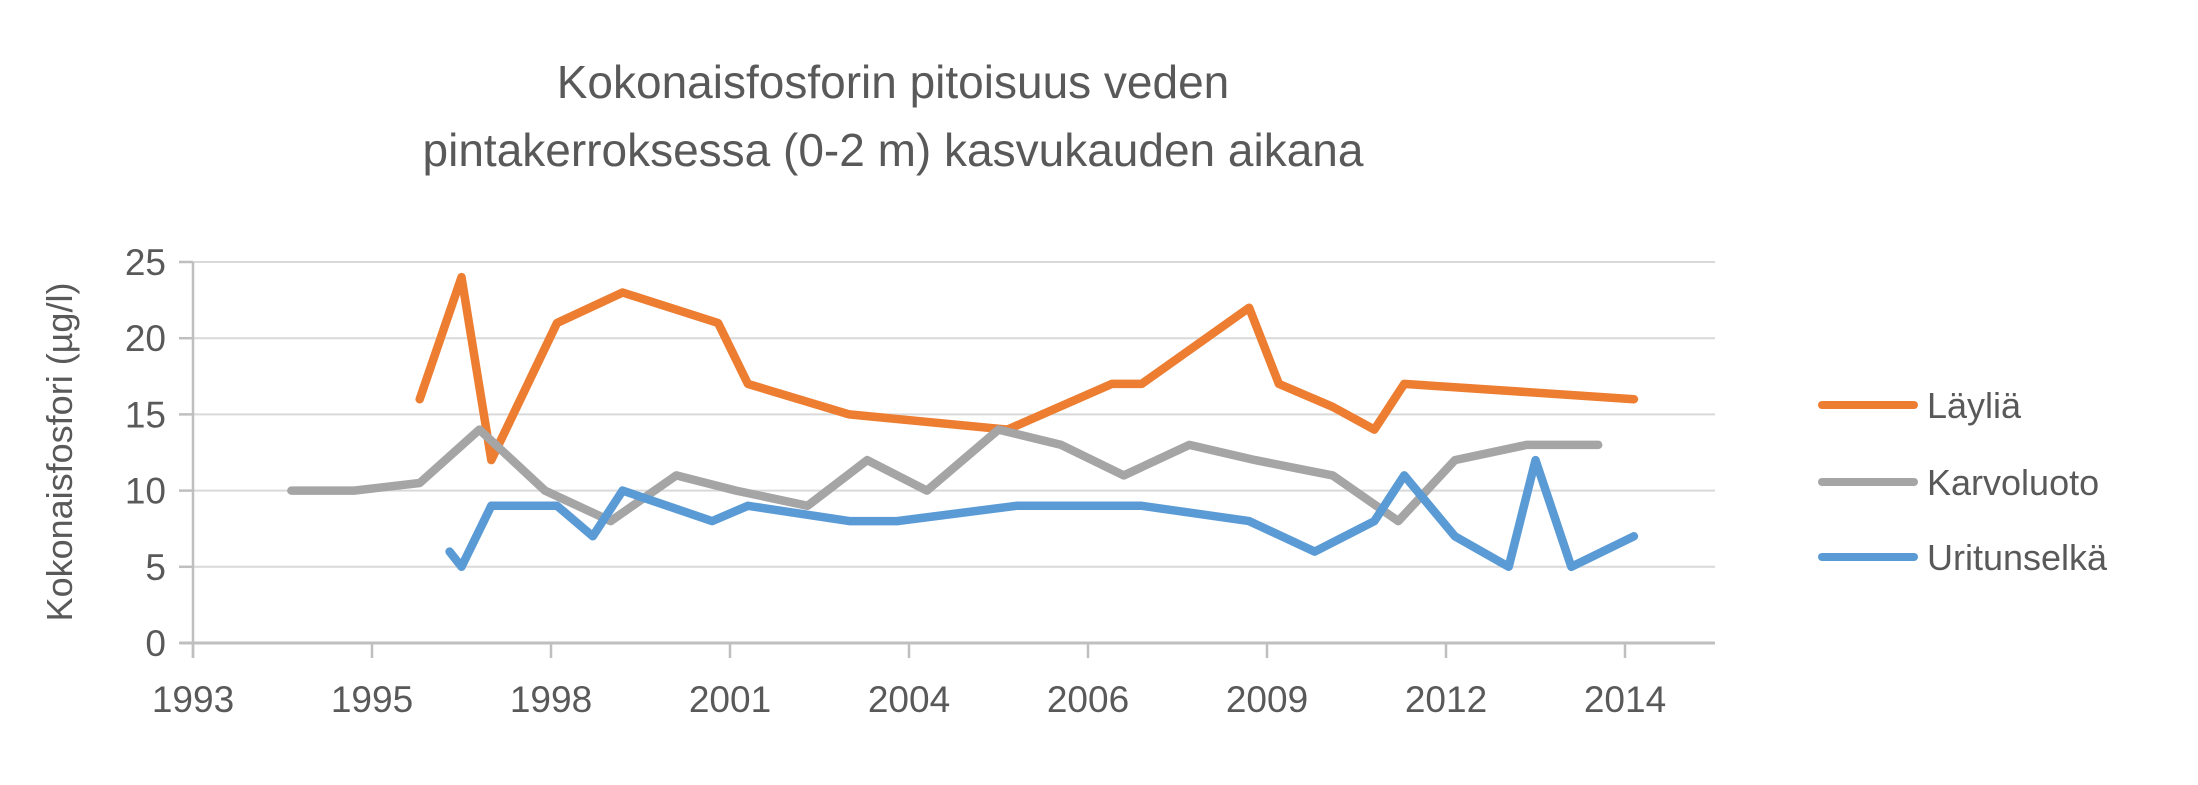  I want to click on legend-item-laylia: Läyliä, so click(1920, 405).